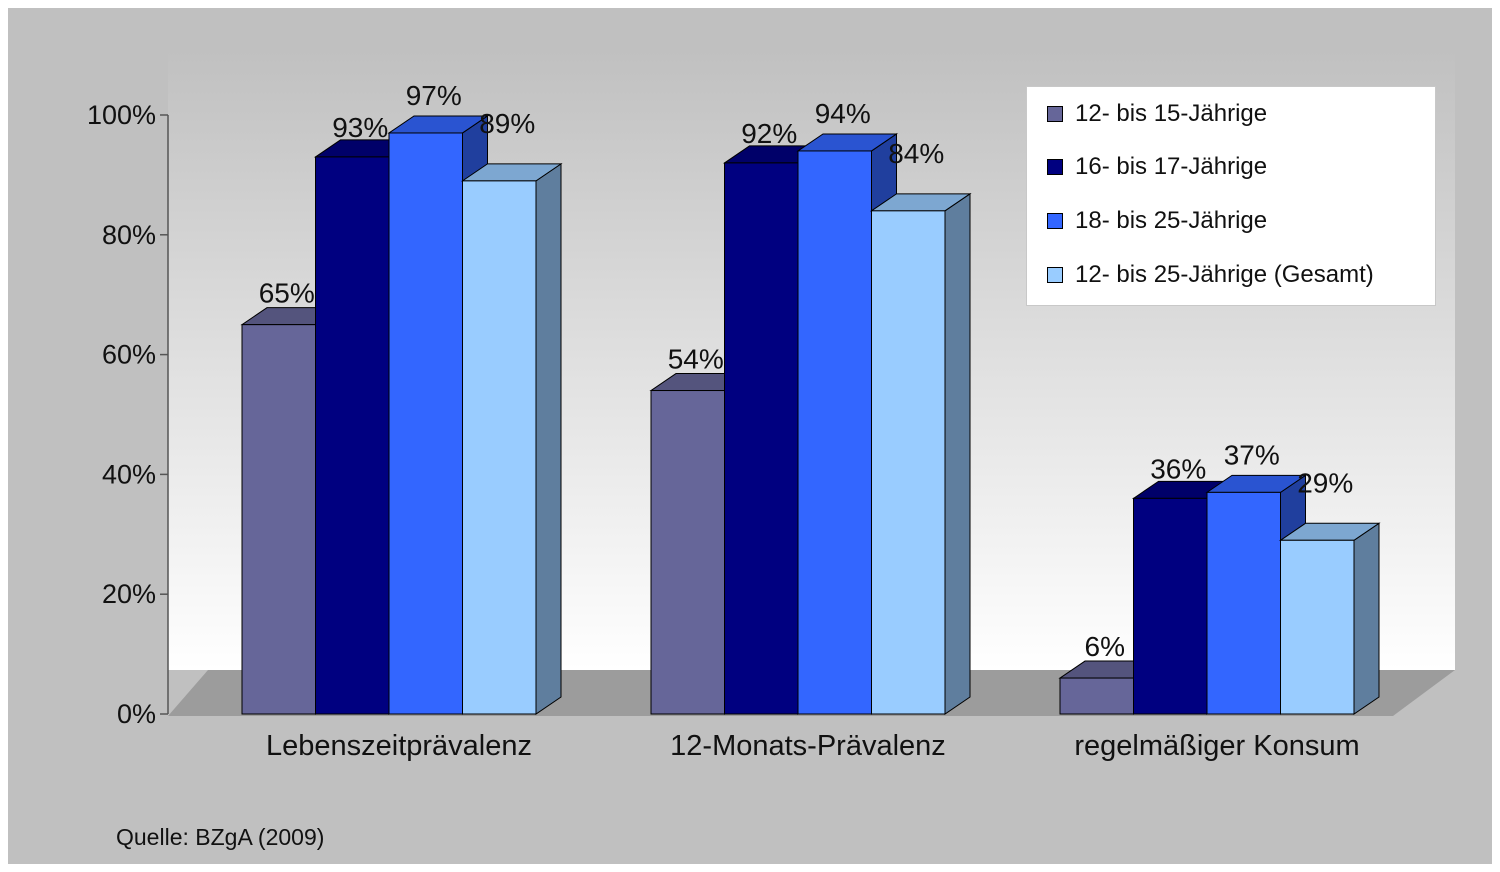 This screenshot has height=872, width=1500. What do you see at coordinates (129, 355) in the screenshot?
I see `y-tick-label: 60%` at bounding box center [129, 355].